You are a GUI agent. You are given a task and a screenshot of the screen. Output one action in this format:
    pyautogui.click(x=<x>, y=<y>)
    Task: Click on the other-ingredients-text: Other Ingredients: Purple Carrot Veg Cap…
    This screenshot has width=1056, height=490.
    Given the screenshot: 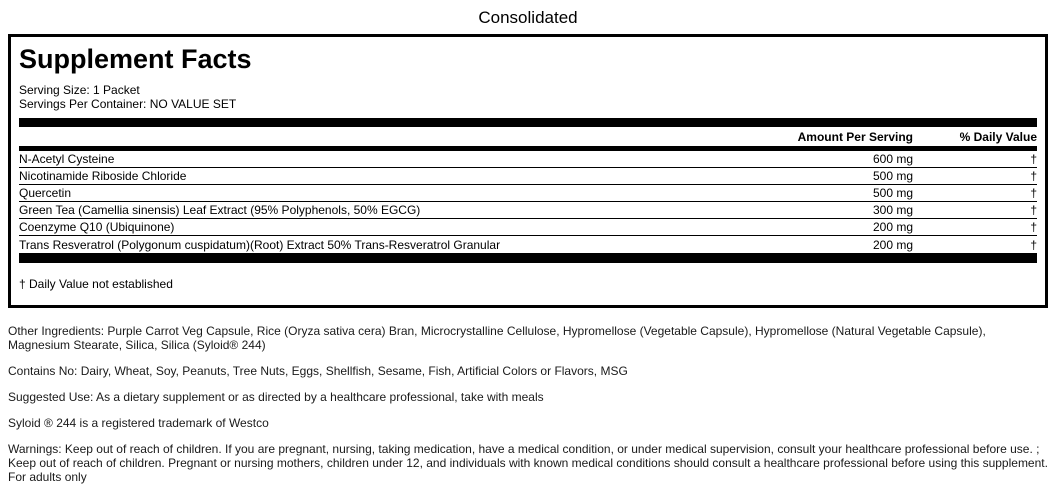 What is the action you would take?
    pyautogui.click(x=497, y=338)
    